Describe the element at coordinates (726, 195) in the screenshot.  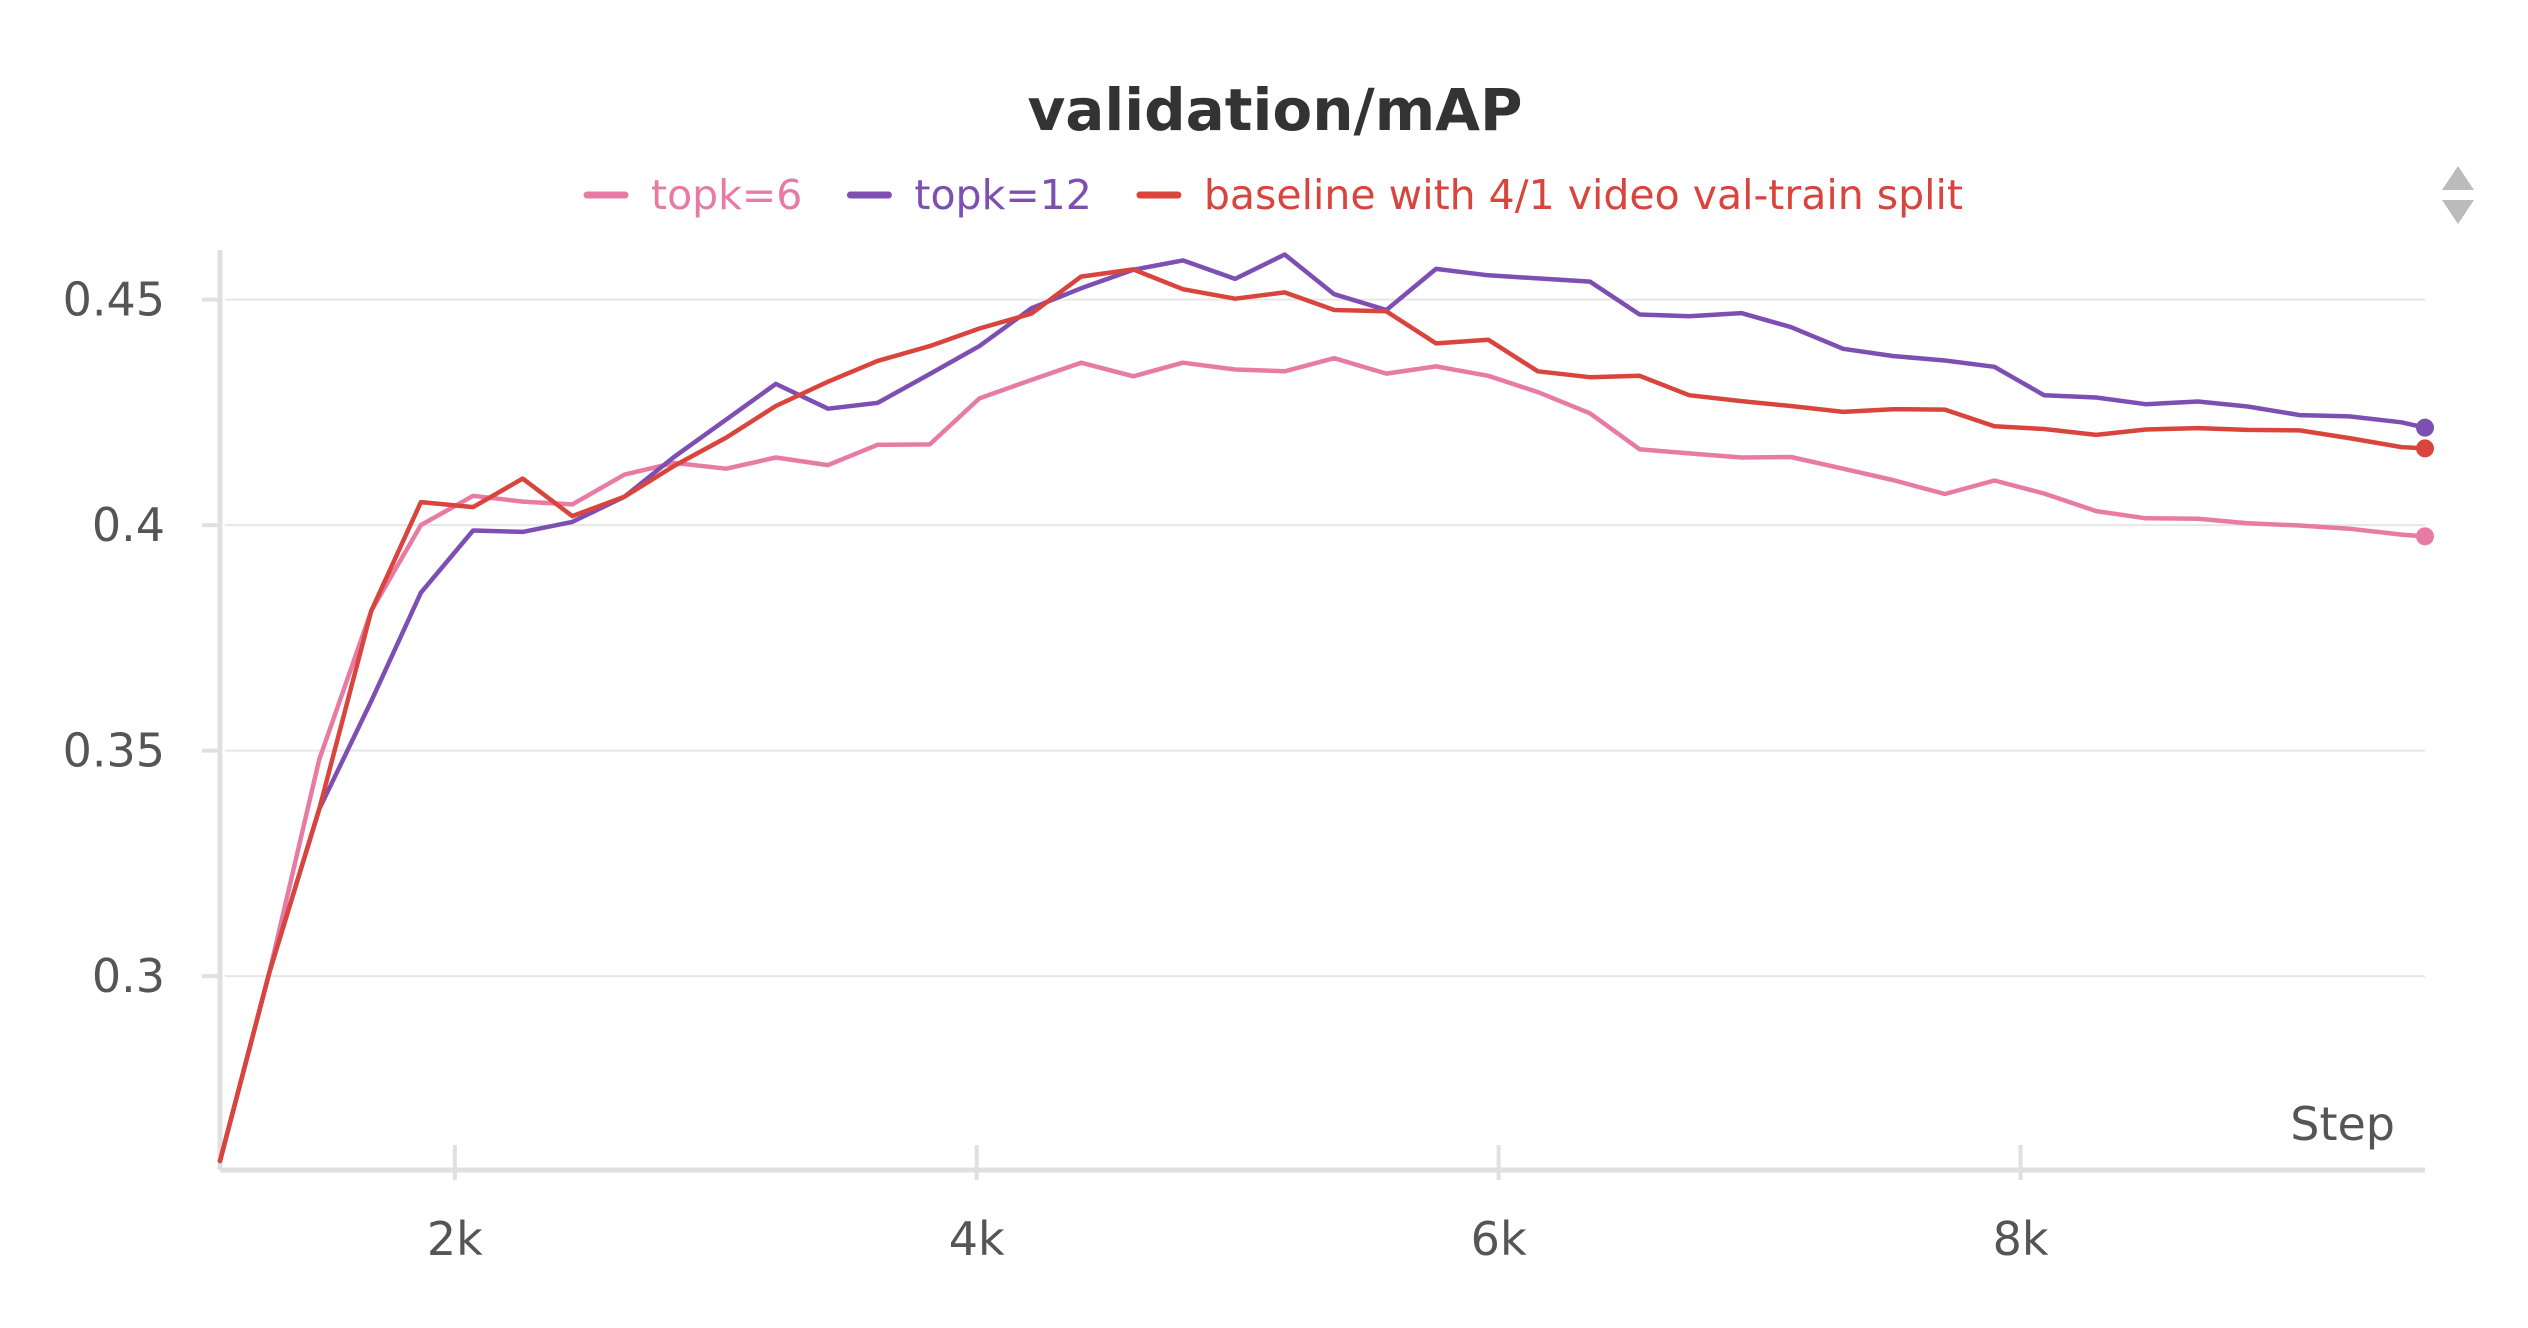
I see `legend-label: topk=6` at that location.